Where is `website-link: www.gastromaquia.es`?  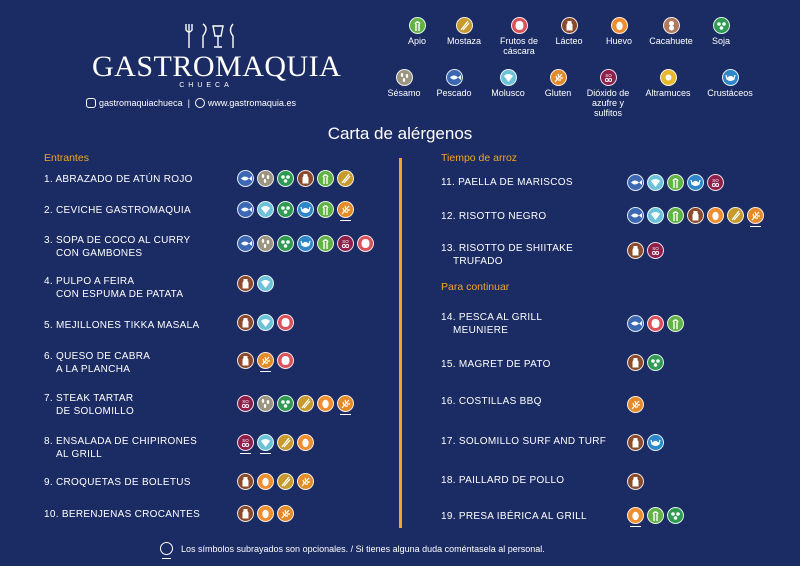
website-link: www.gastromaquia.es is located at coordinates (251, 103).